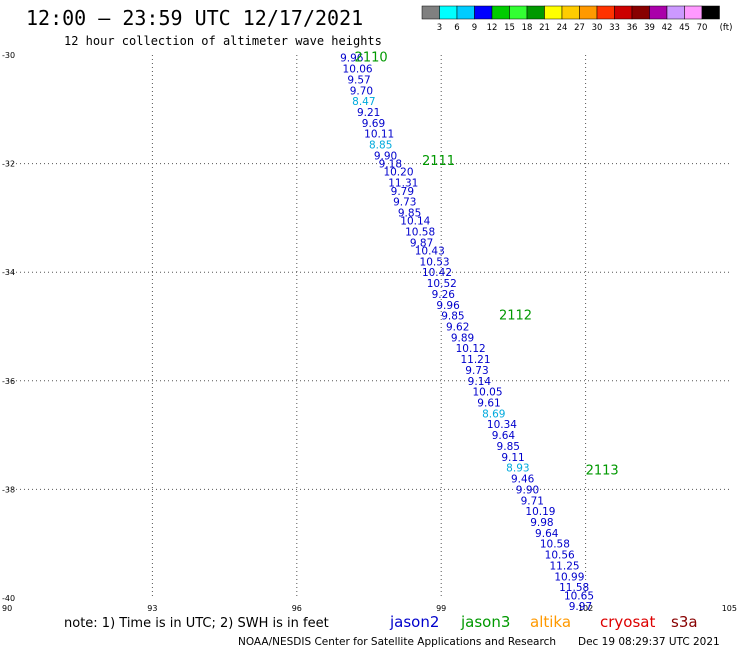 The height and width of the screenshot is (650, 740). What do you see at coordinates (194, 18) in the screenshot?
I see `chart-title: 12:00 – 23:59 UTC 12/17/2021` at bounding box center [194, 18].